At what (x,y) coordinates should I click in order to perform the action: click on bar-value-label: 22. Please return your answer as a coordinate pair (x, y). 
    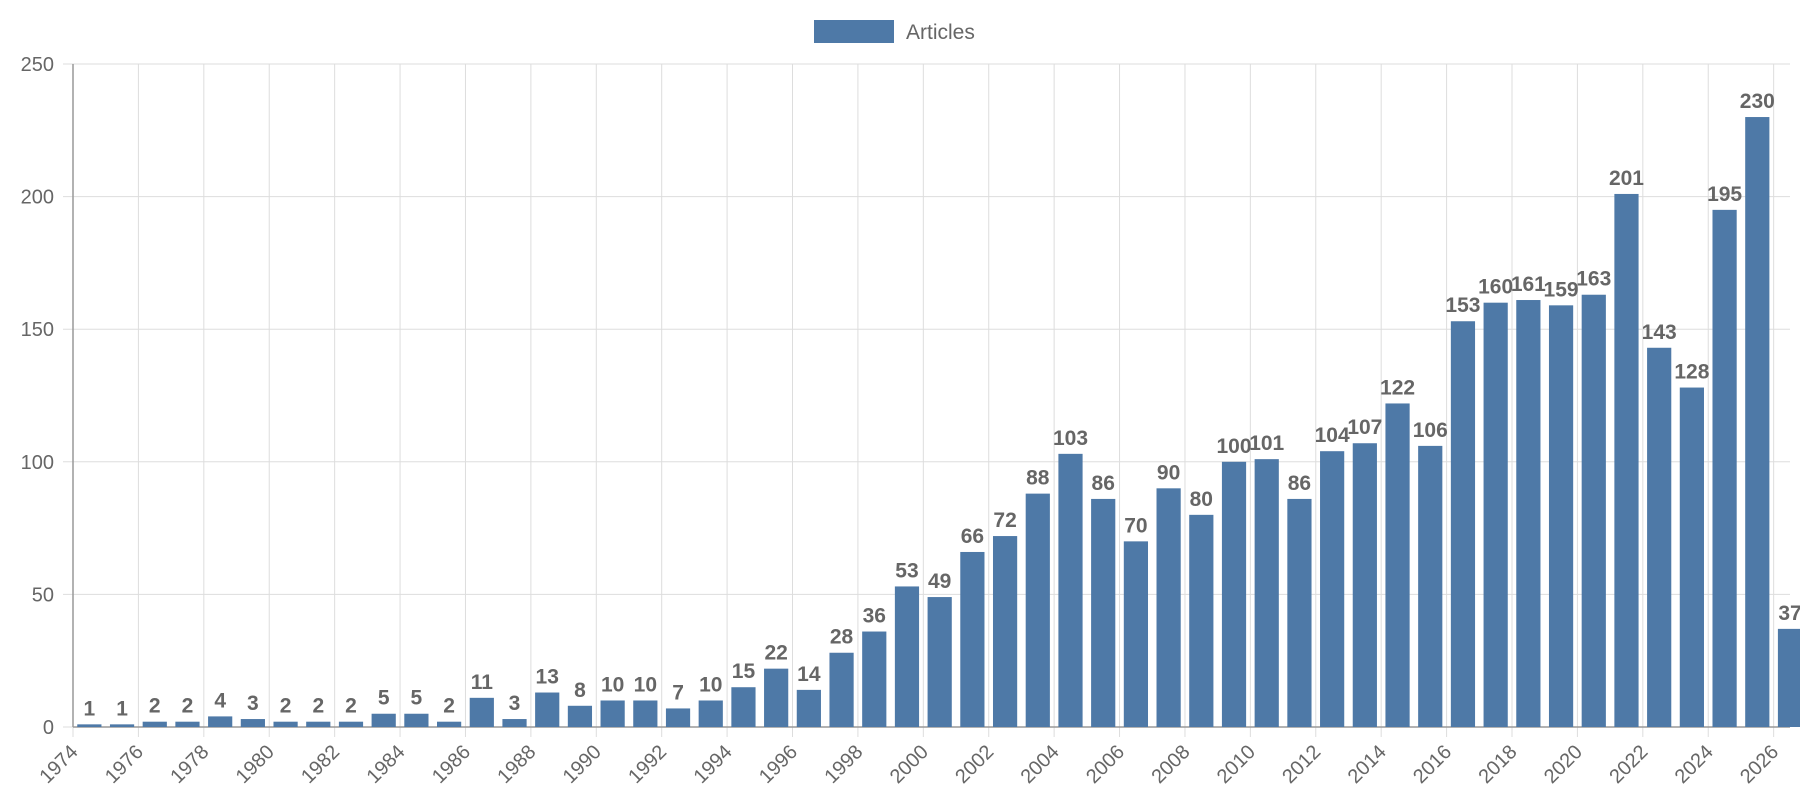
    Looking at the image, I should click on (775, 653).